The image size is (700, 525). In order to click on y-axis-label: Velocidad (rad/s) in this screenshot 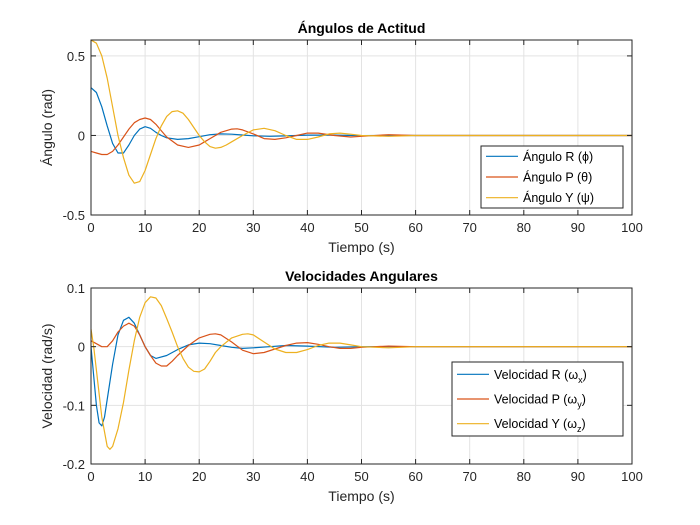, I will do `click(47, 375)`.